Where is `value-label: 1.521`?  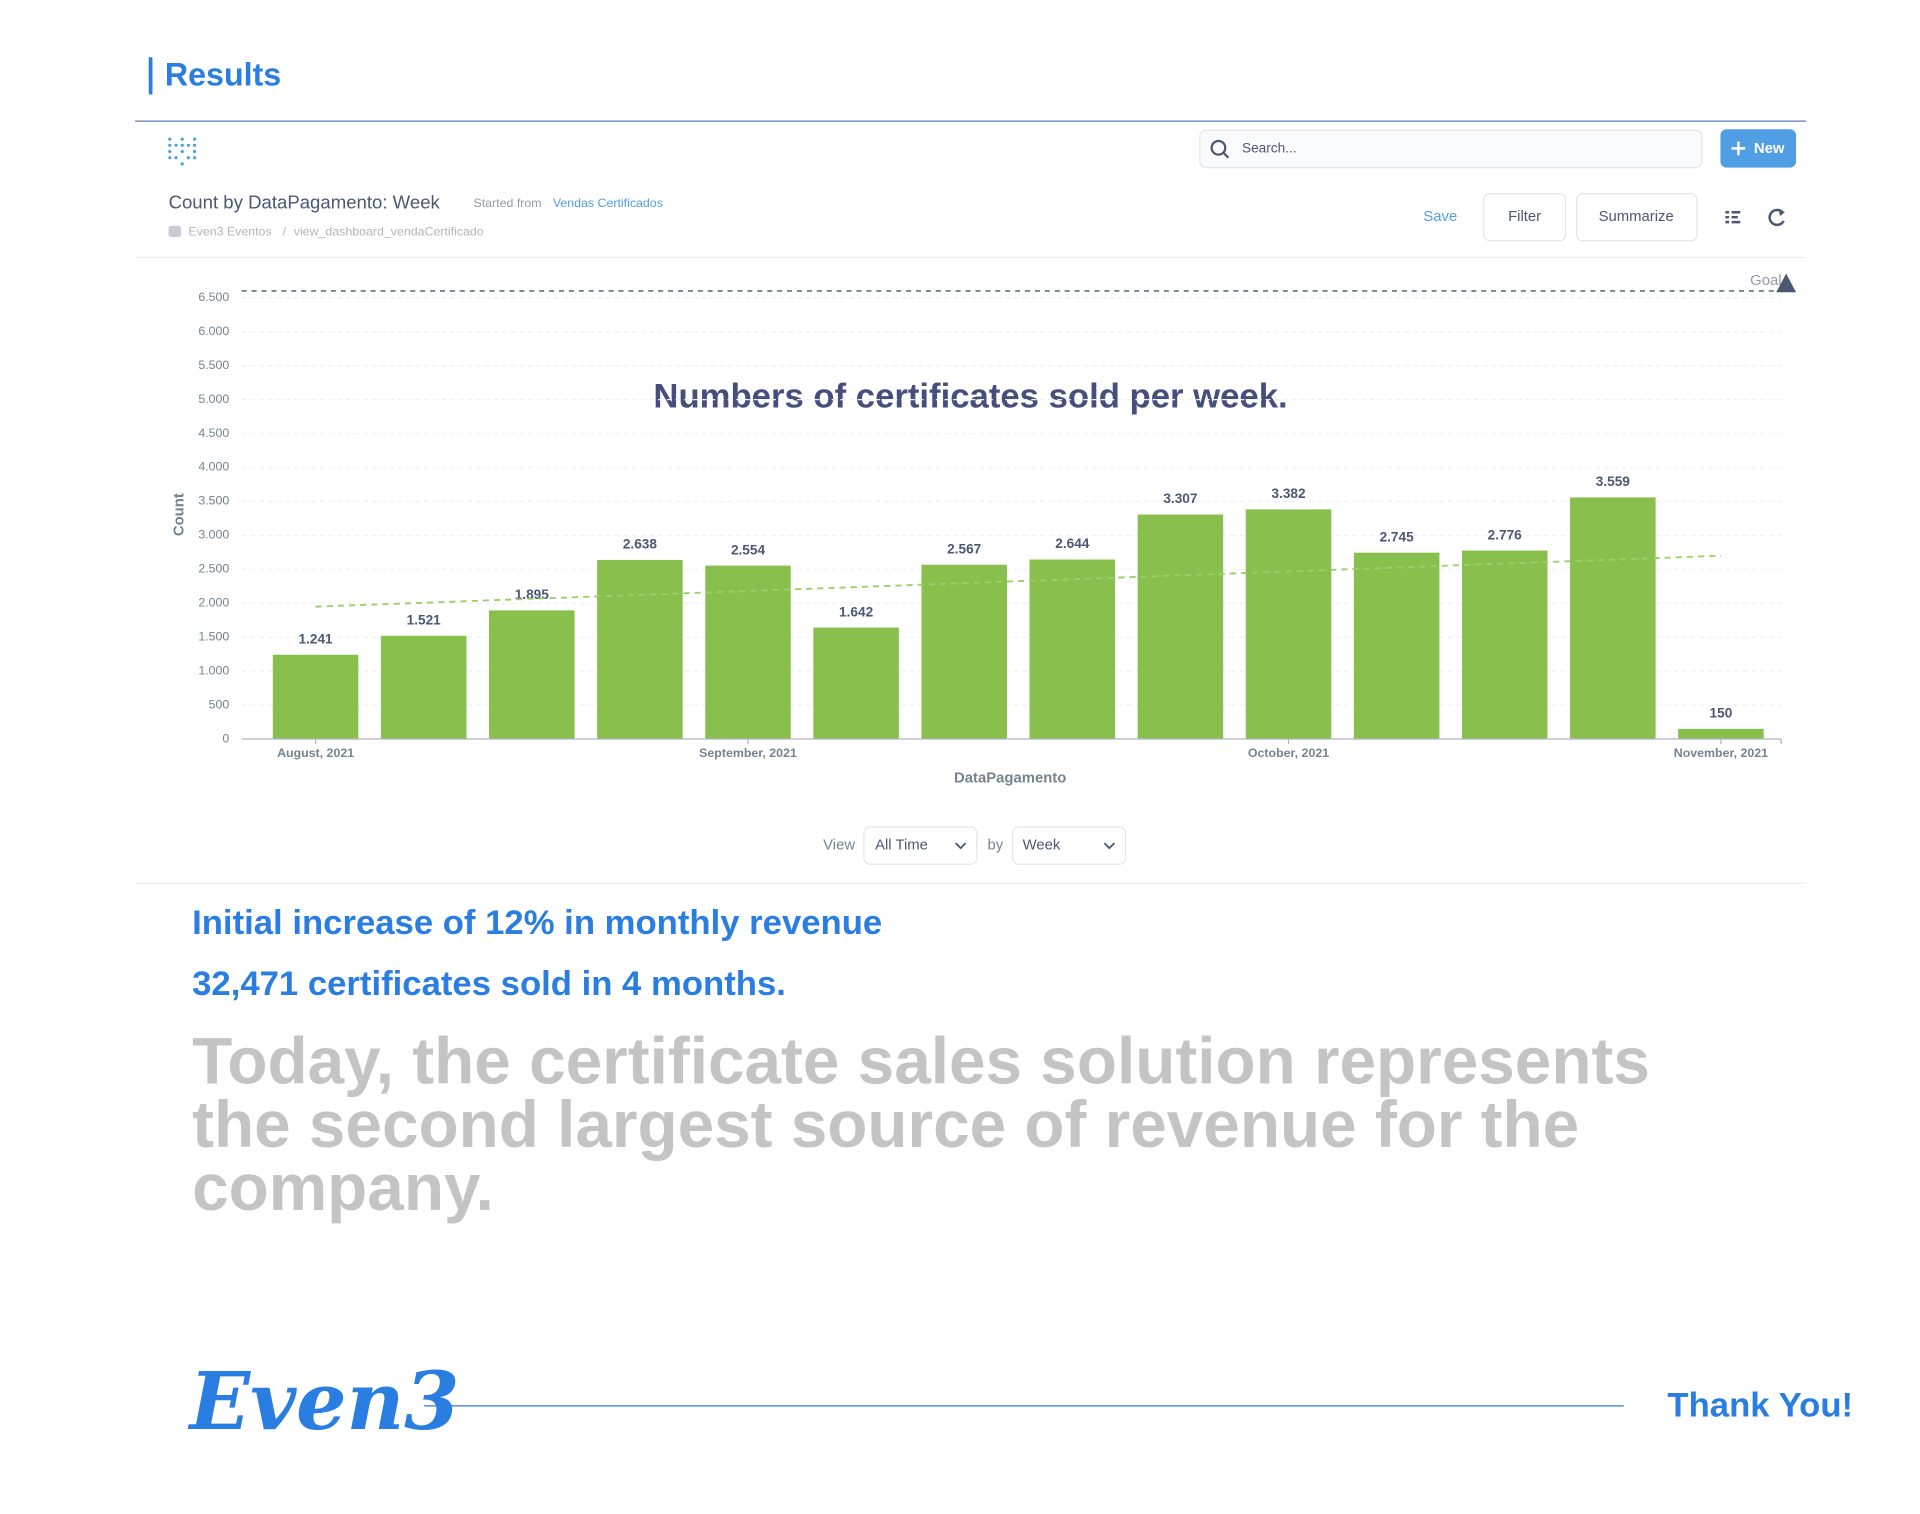
value-label: 1.521 is located at coordinates (424, 619).